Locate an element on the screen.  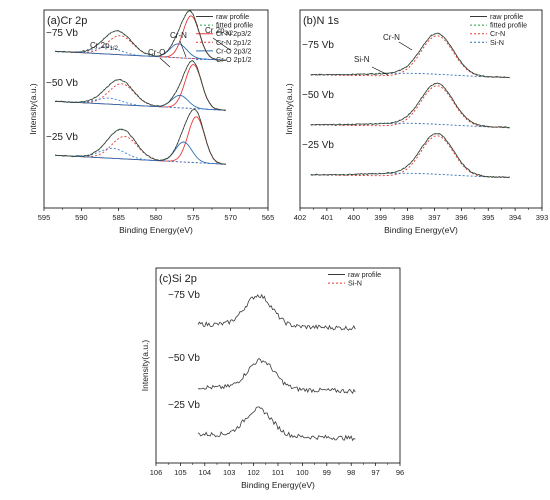
x-tick-label: 402 is located at coordinates (300, 217).